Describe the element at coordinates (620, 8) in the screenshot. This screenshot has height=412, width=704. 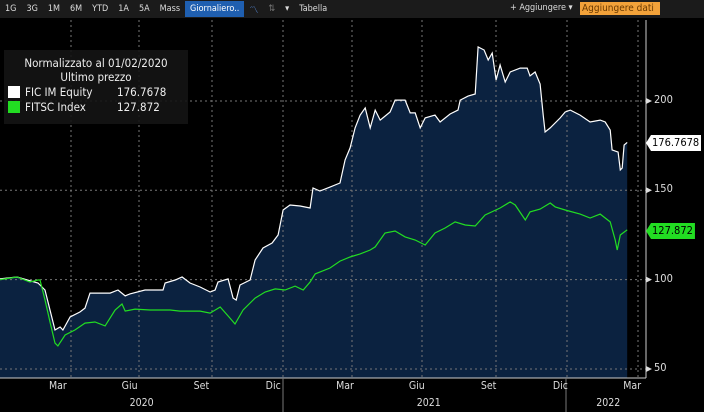
I see `add-data-input: Aggiungere dati` at that location.